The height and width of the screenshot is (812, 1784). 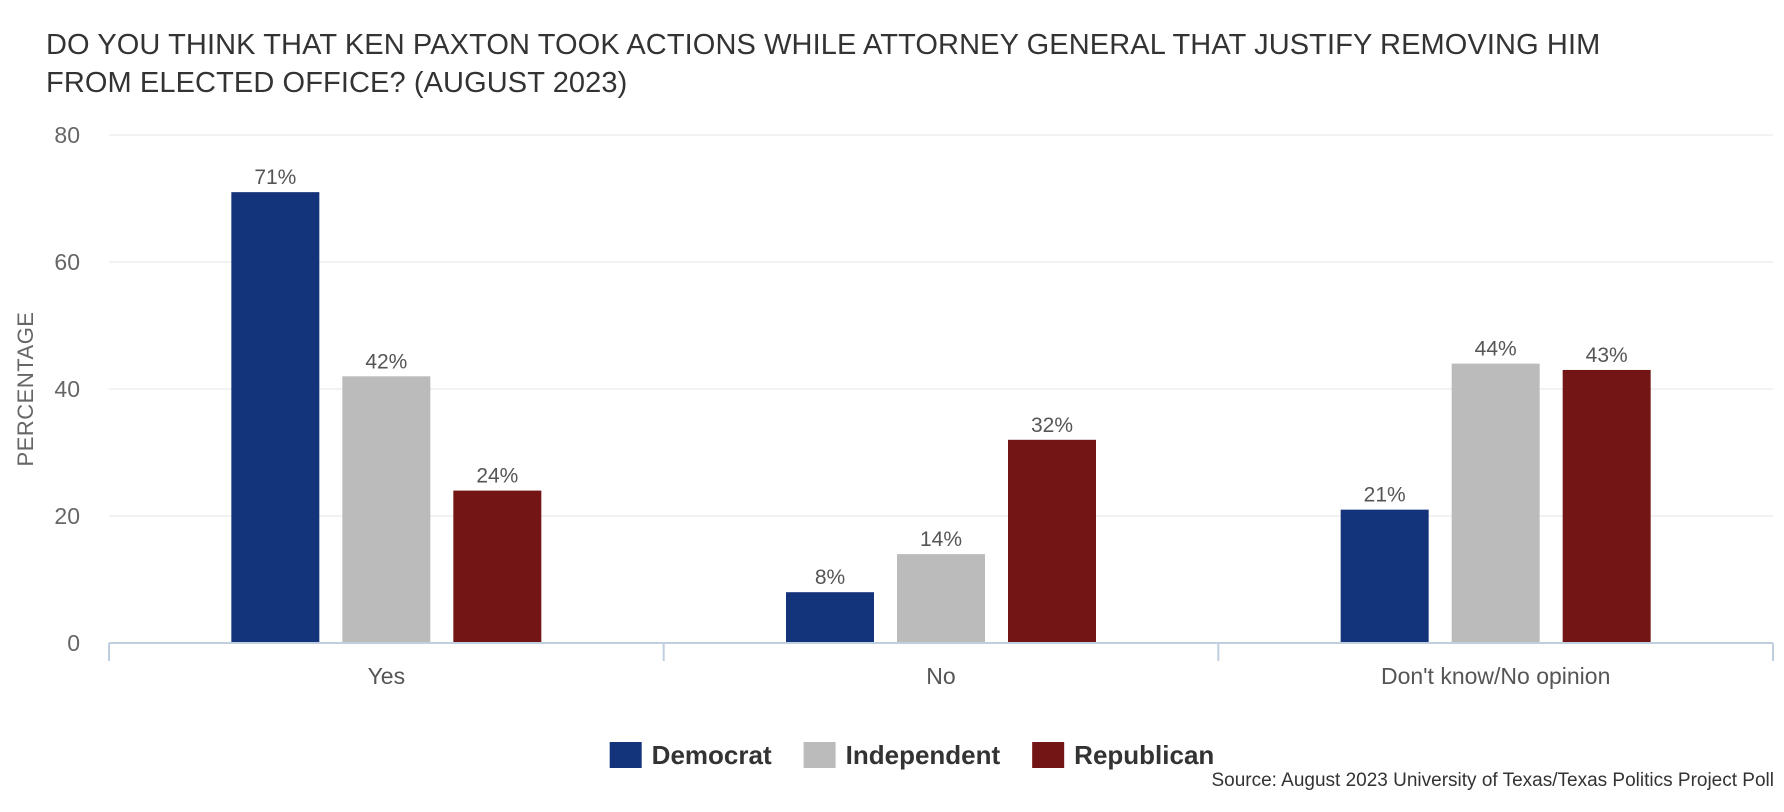 I want to click on data-label: 24%, so click(x=497, y=476).